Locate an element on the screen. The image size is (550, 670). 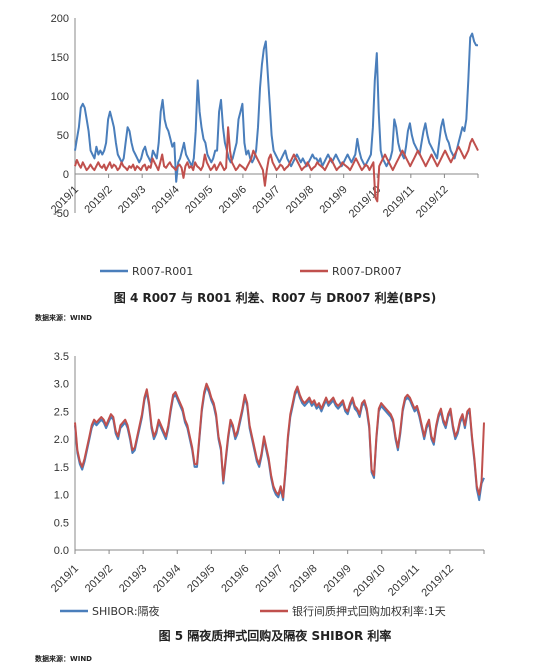
chart2-caption: 图 5 隔夜质押式回购及隔夜 SHIBOR 利率 is located at coordinates (275, 636).